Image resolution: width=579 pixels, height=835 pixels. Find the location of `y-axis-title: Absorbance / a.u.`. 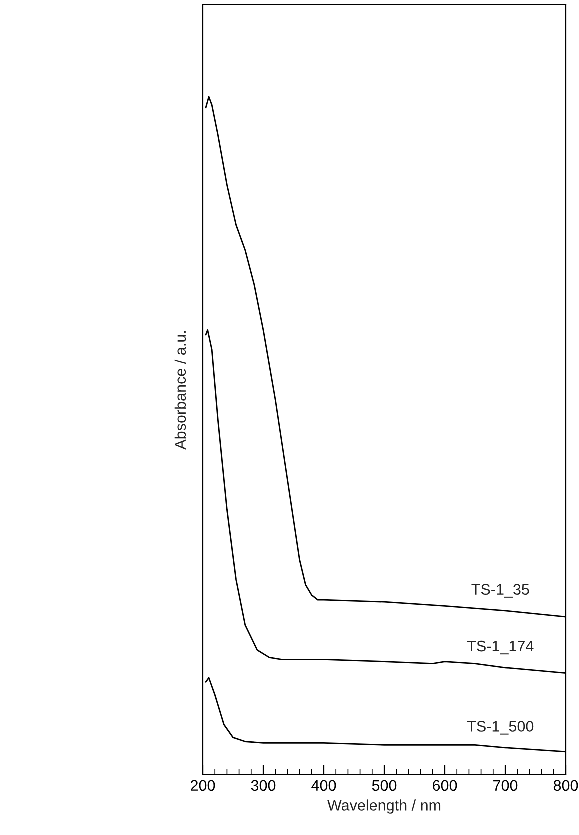

y-axis-title: Absorbance / a.u. is located at coordinates (180, 391).